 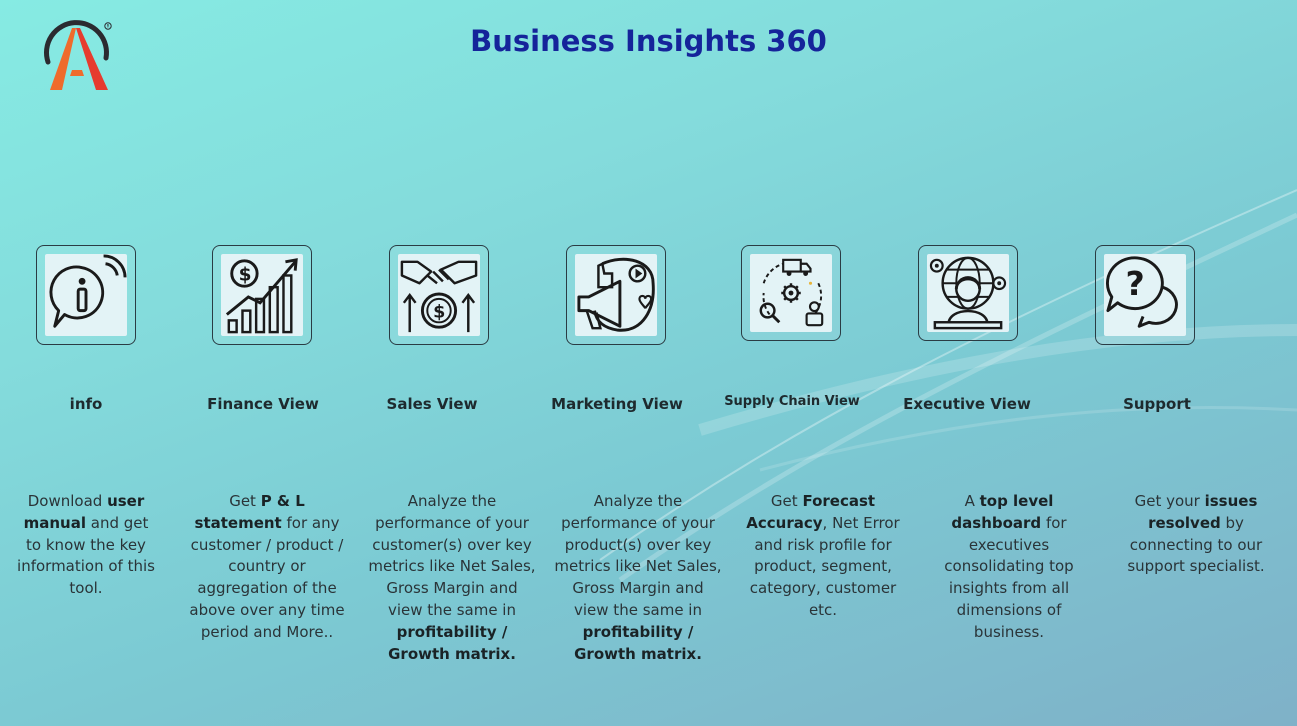 I want to click on desc-bold: issues resolved, so click(x=1203, y=512).